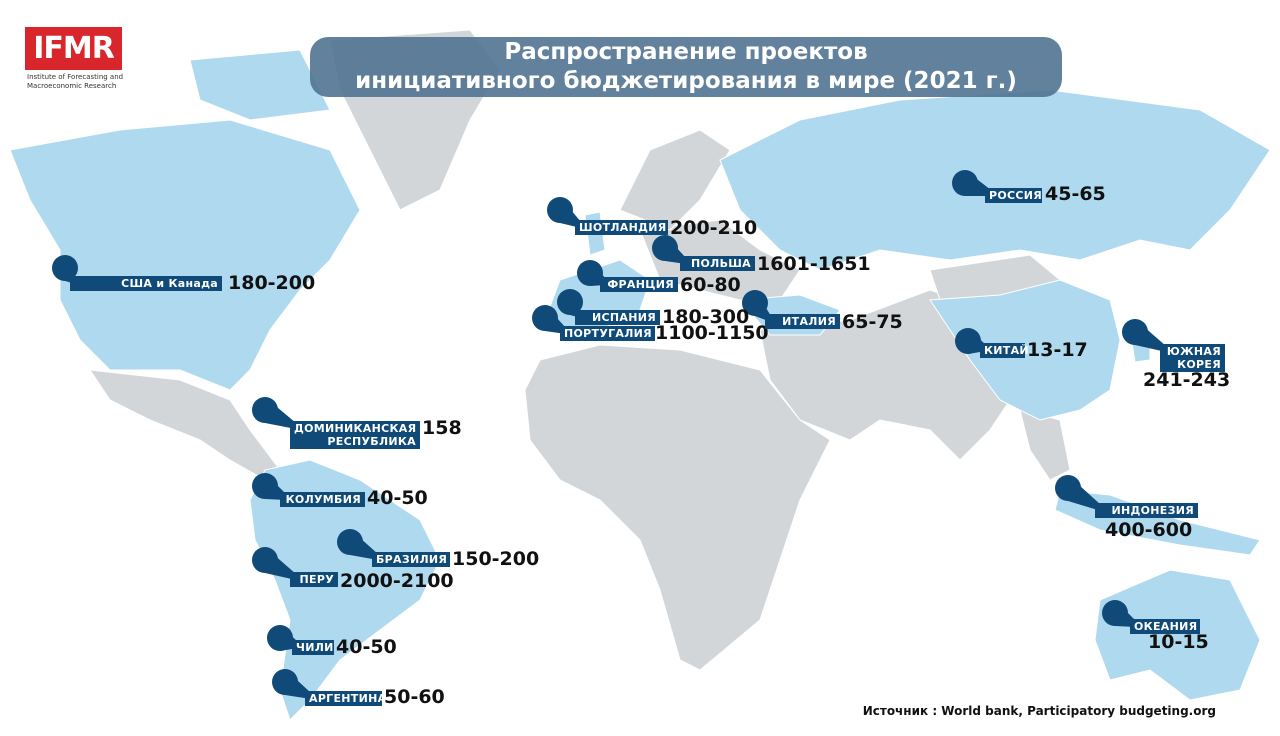  I want to click on marker-value: 60-80, so click(710, 285).